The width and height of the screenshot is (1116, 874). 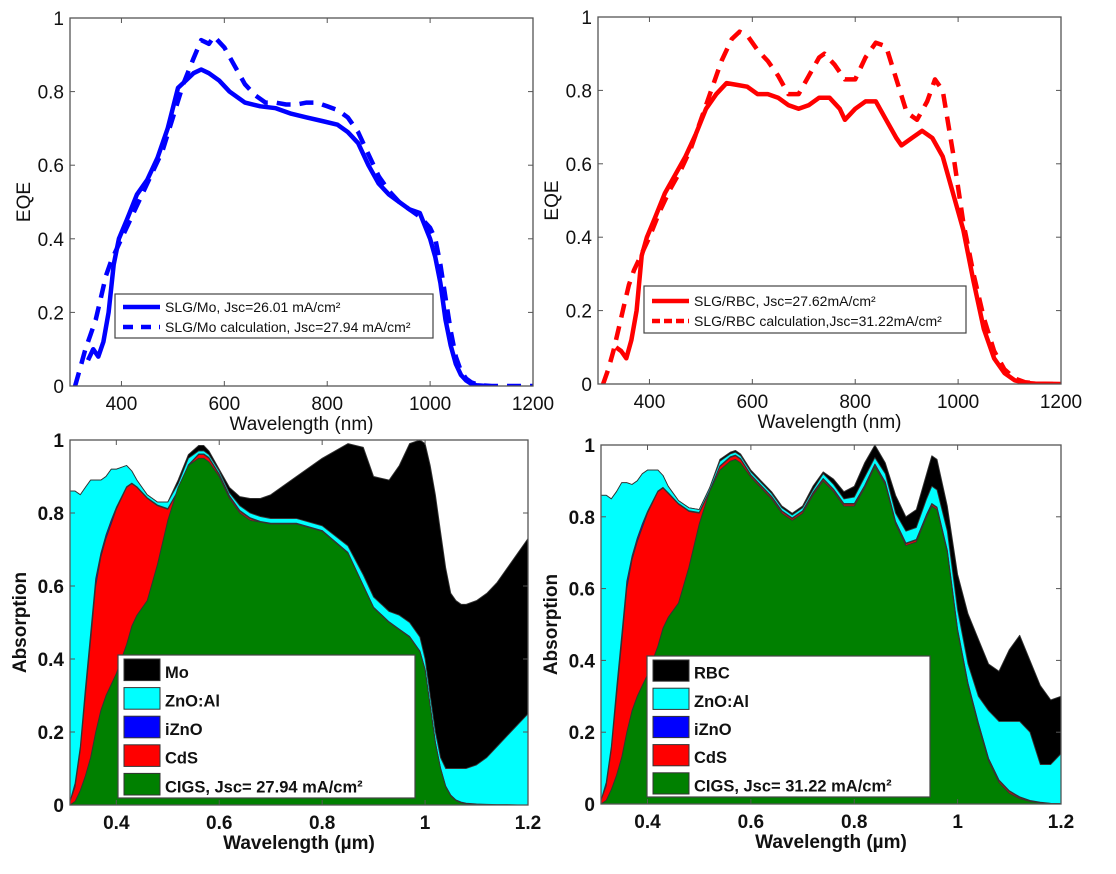 I want to click on legend-entry: SLG/RBC calculation,Jsc=31.22mA/cm², so click(x=818, y=321).